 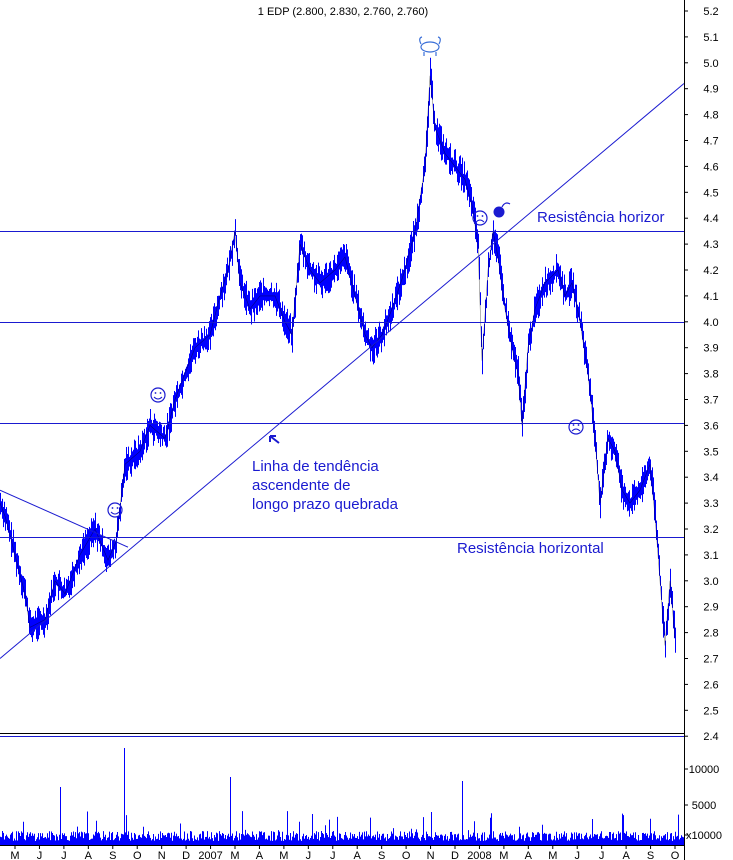 I want to click on y-tick-label: 4.7, so click(x=710, y=142).